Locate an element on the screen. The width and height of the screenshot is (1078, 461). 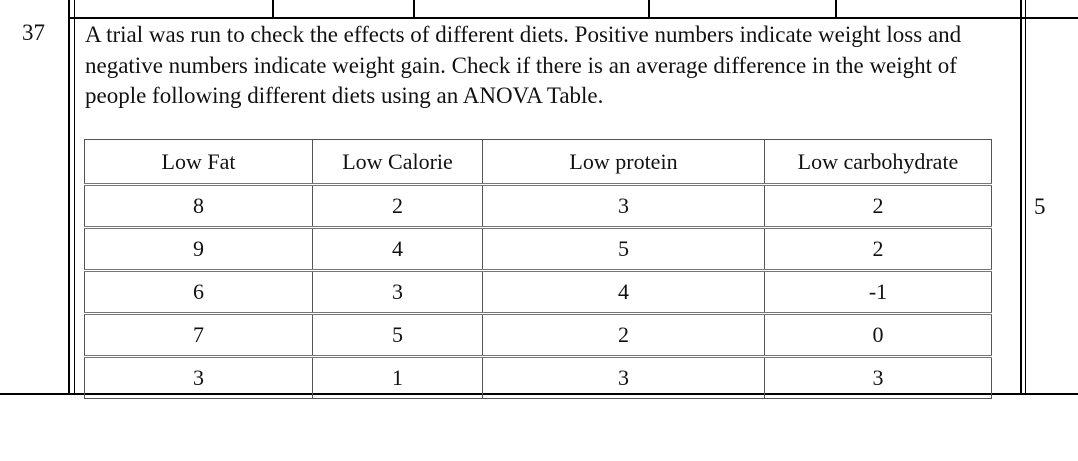
table-cell: -1 is located at coordinates (878, 291).